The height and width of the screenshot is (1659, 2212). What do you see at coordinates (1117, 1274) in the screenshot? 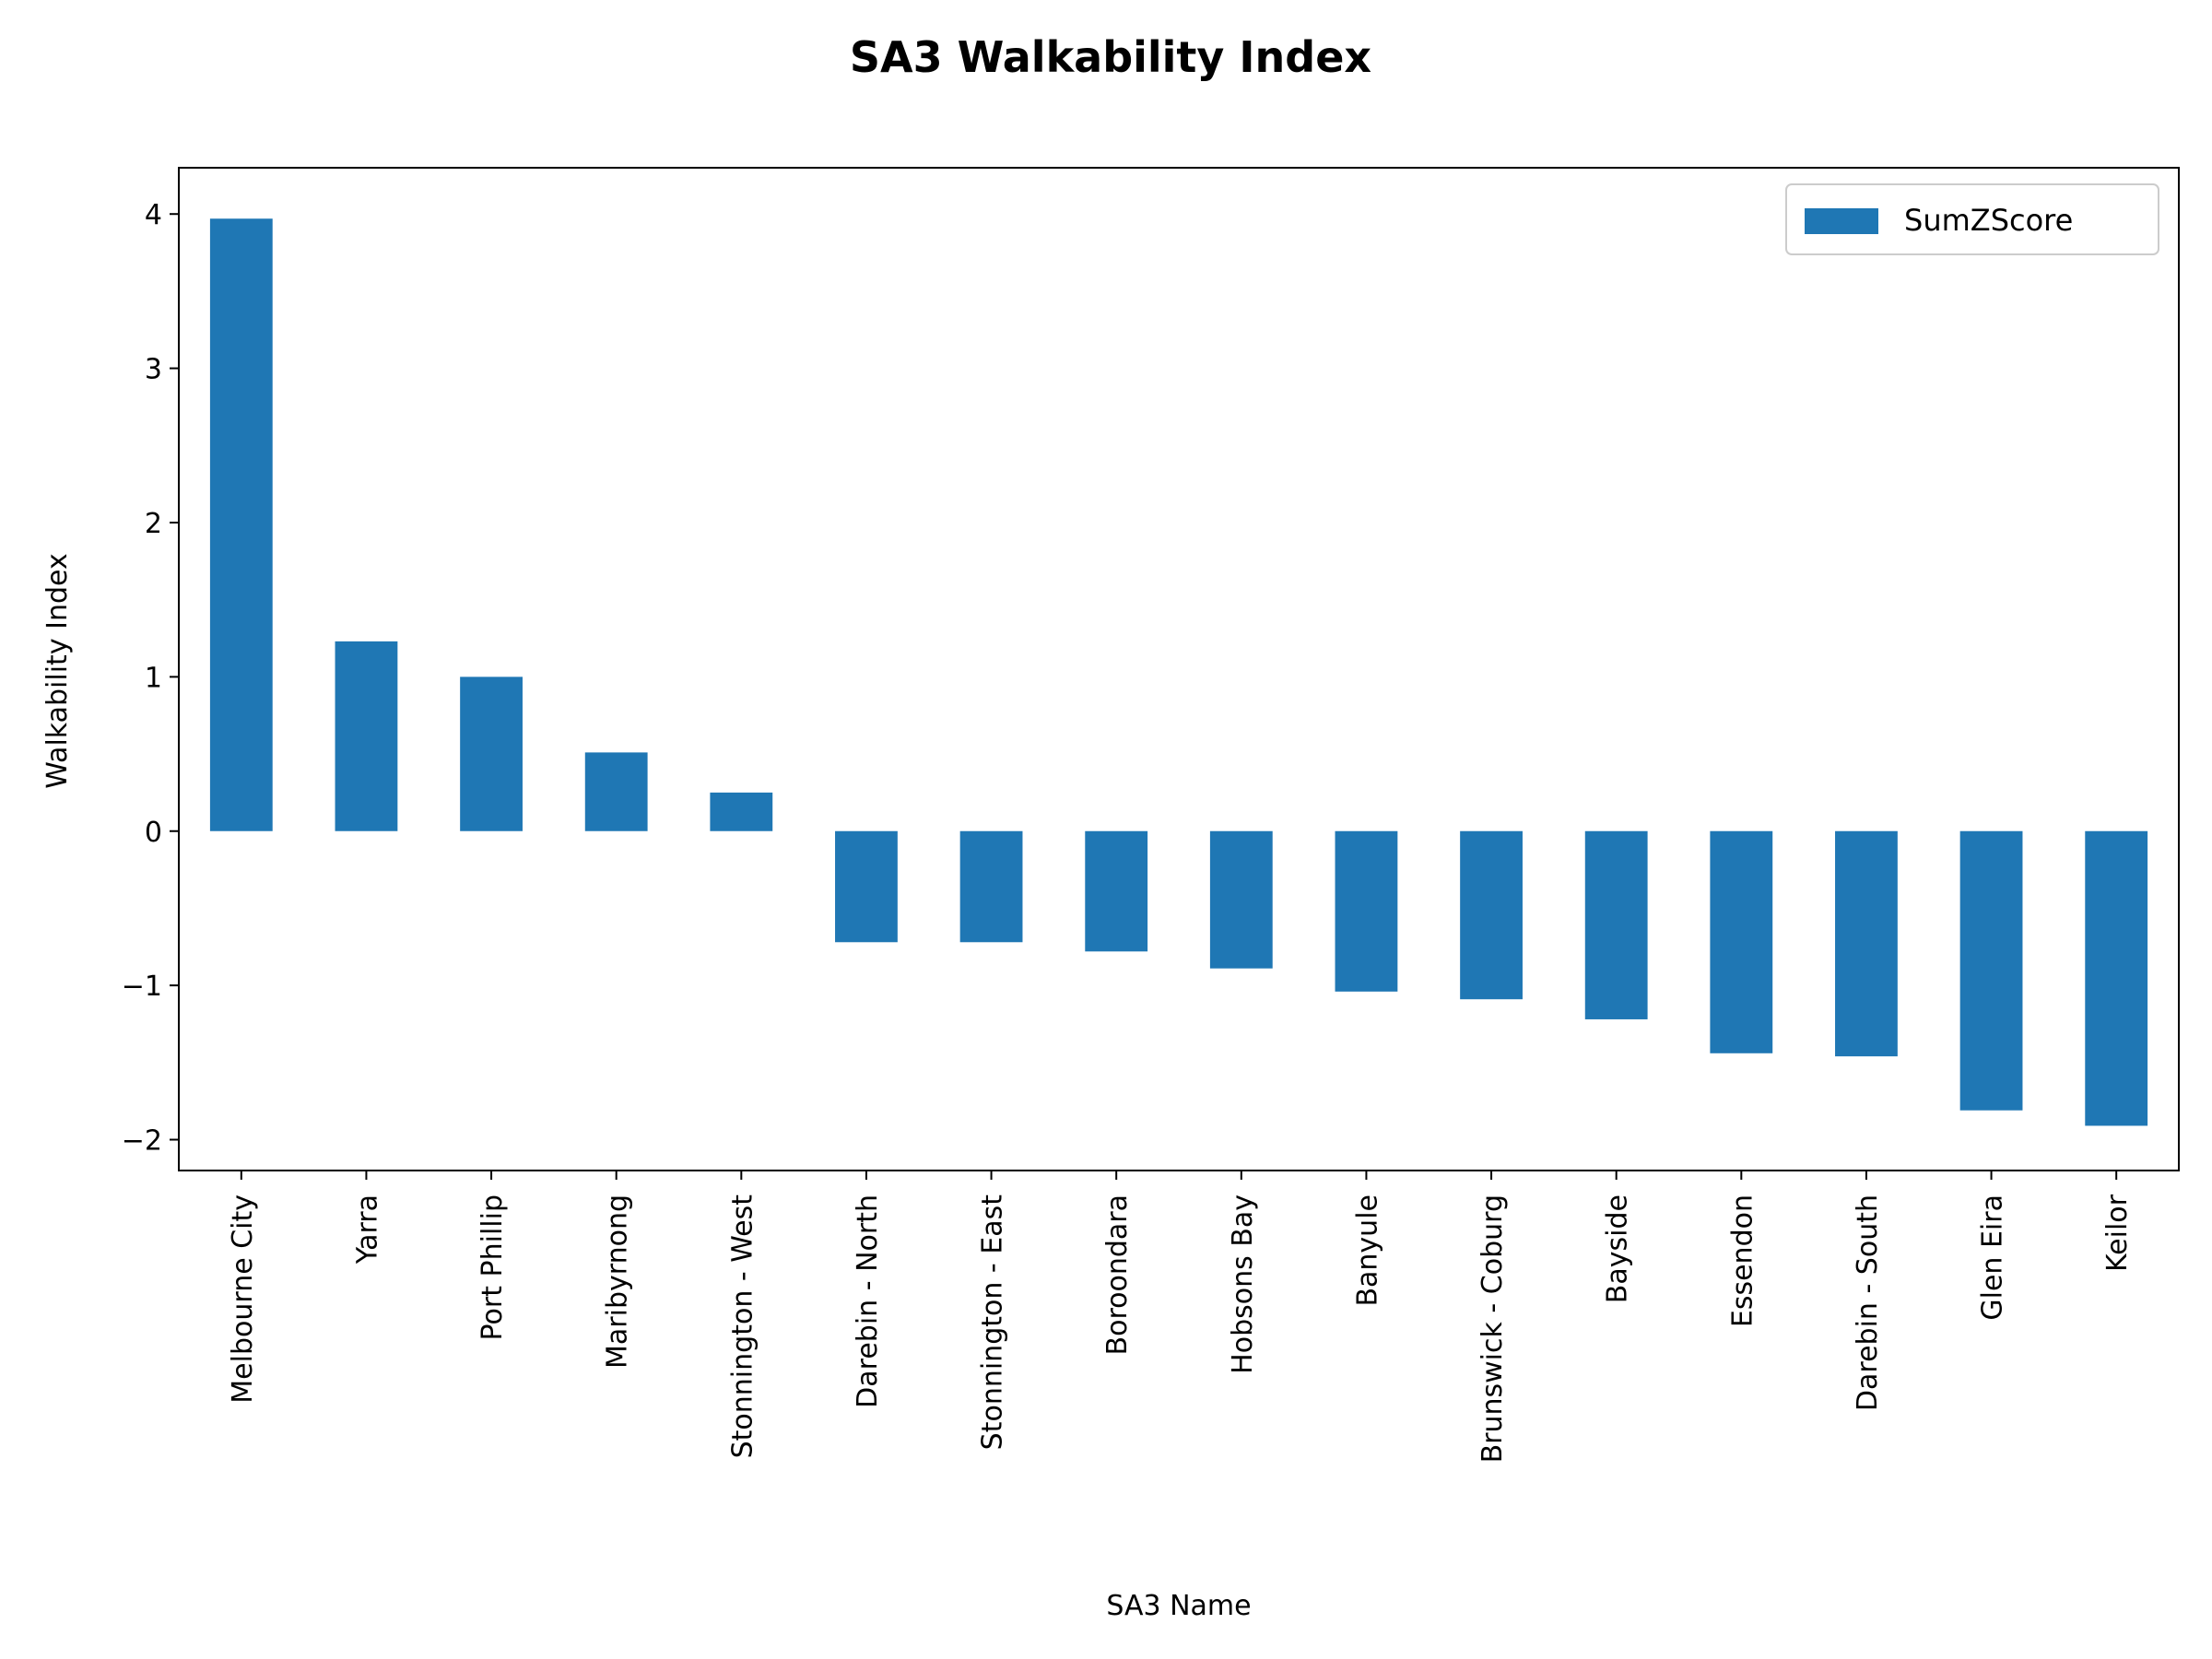
I see `x-tick-label: Boroondara` at bounding box center [1117, 1274].